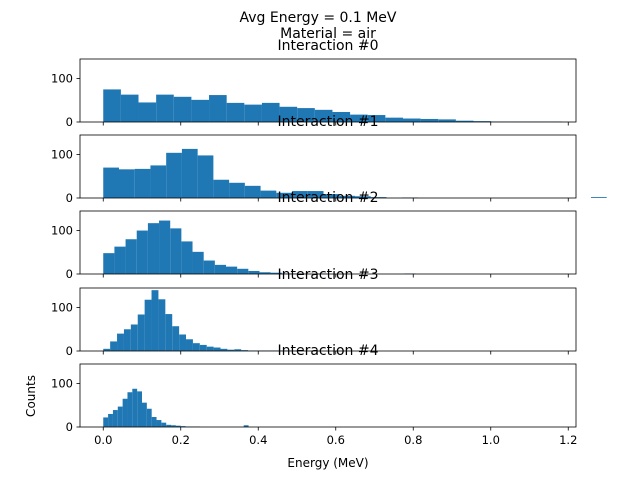 This screenshot has height=480, width=640. I want to click on panel-title: Interaction #1, so click(327, 122).